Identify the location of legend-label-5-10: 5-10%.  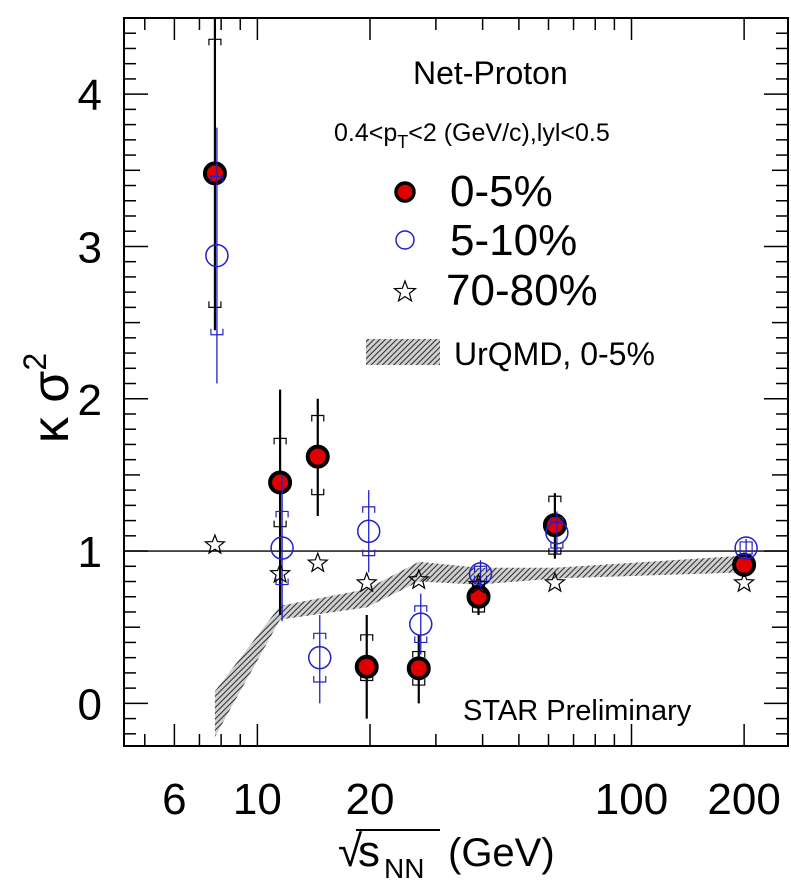
(513, 240).